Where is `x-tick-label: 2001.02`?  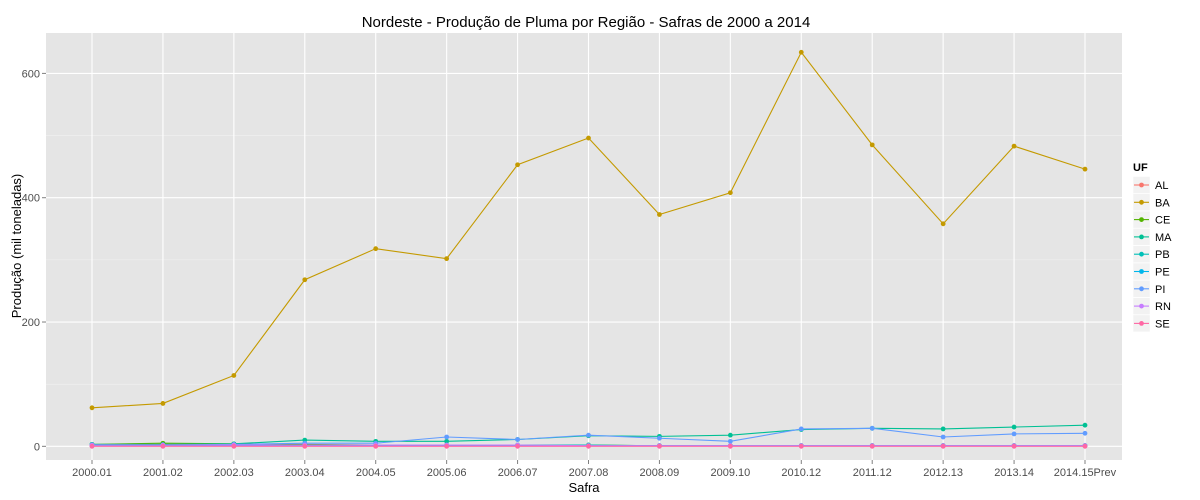 x-tick-label: 2001.02 is located at coordinates (163, 473).